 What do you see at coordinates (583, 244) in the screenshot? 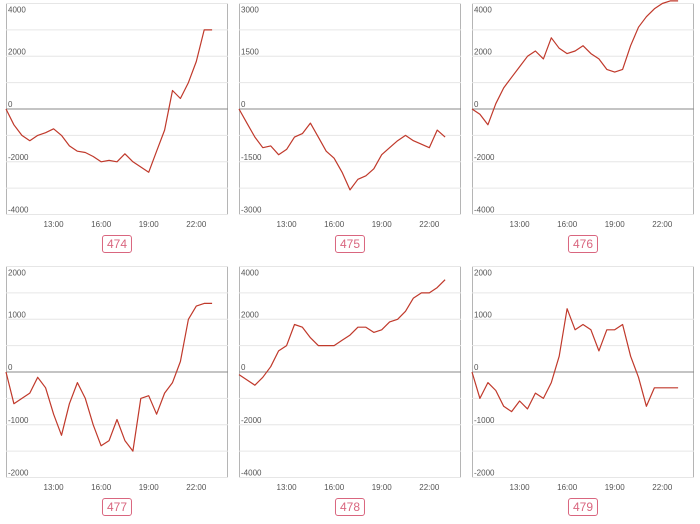
I see `chart-label-badge: 476` at bounding box center [583, 244].